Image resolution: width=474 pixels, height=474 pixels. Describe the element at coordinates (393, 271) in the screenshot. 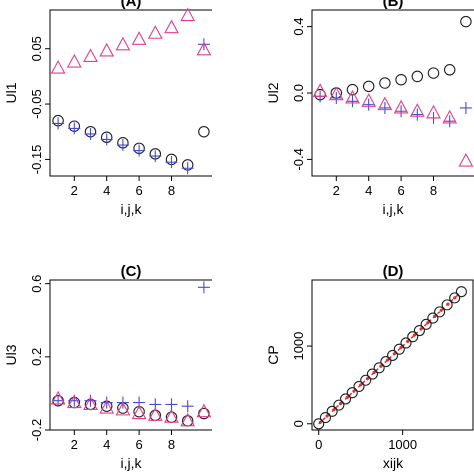

I see `panel-d-title: (D)` at that location.